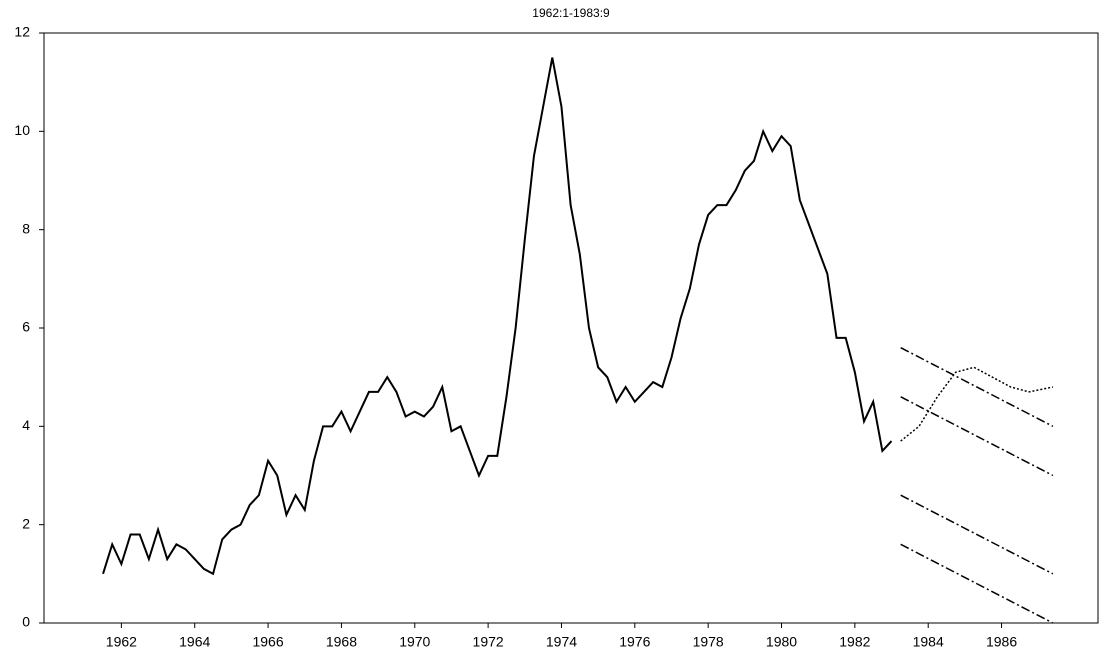 This screenshot has height=658, width=1102. Describe the element at coordinates (121, 642) in the screenshot. I see `x-tick-label: 1962` at that location.